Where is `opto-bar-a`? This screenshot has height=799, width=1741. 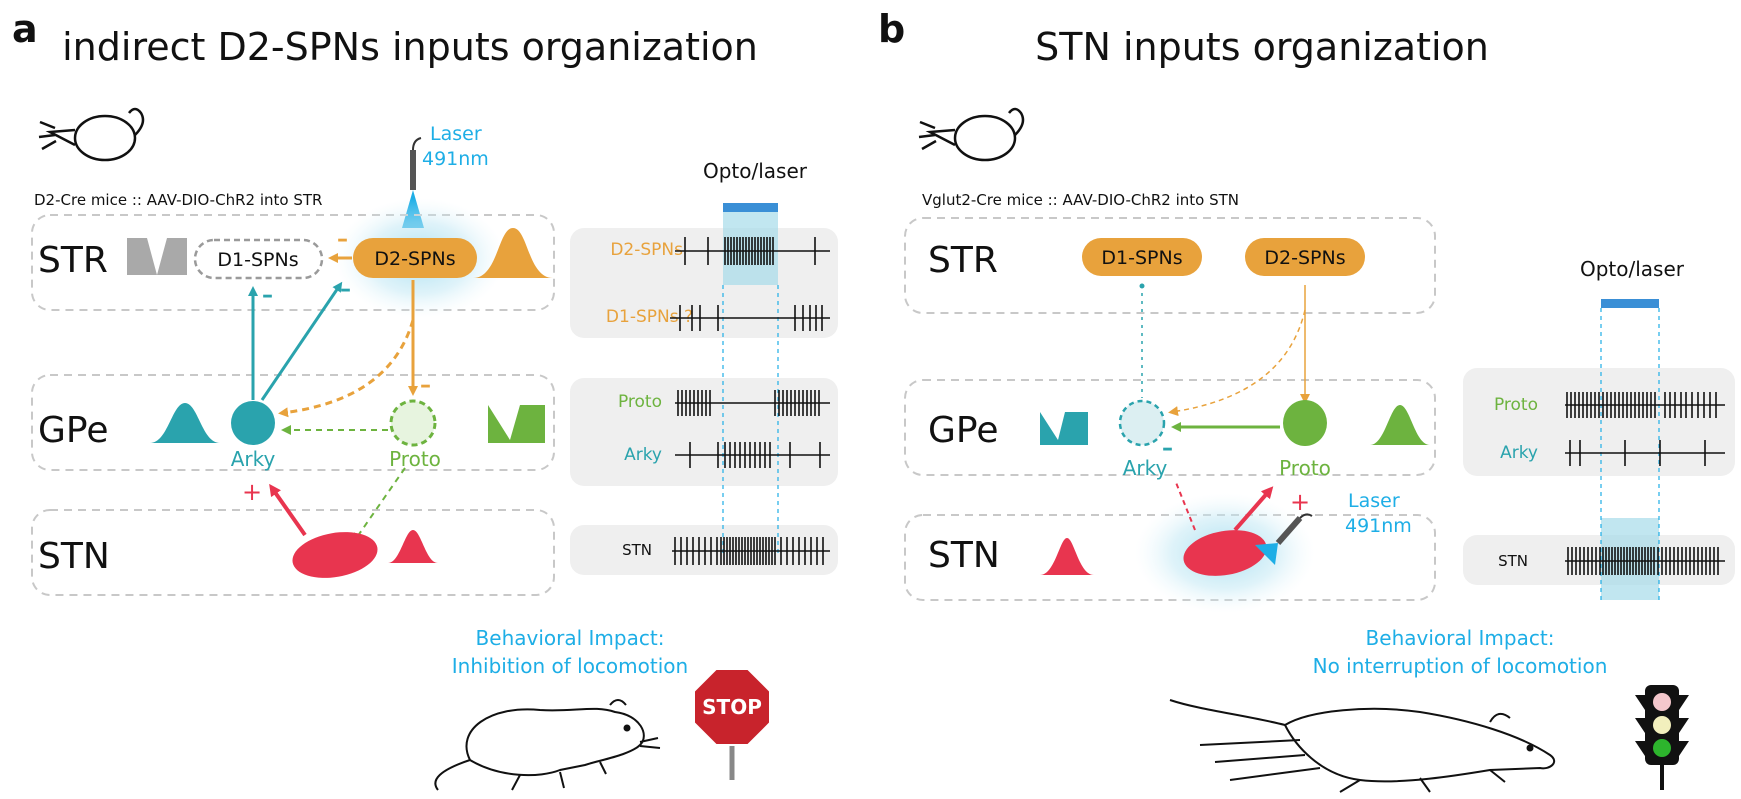 opto-bar-a is located at coordinates (750, 207).